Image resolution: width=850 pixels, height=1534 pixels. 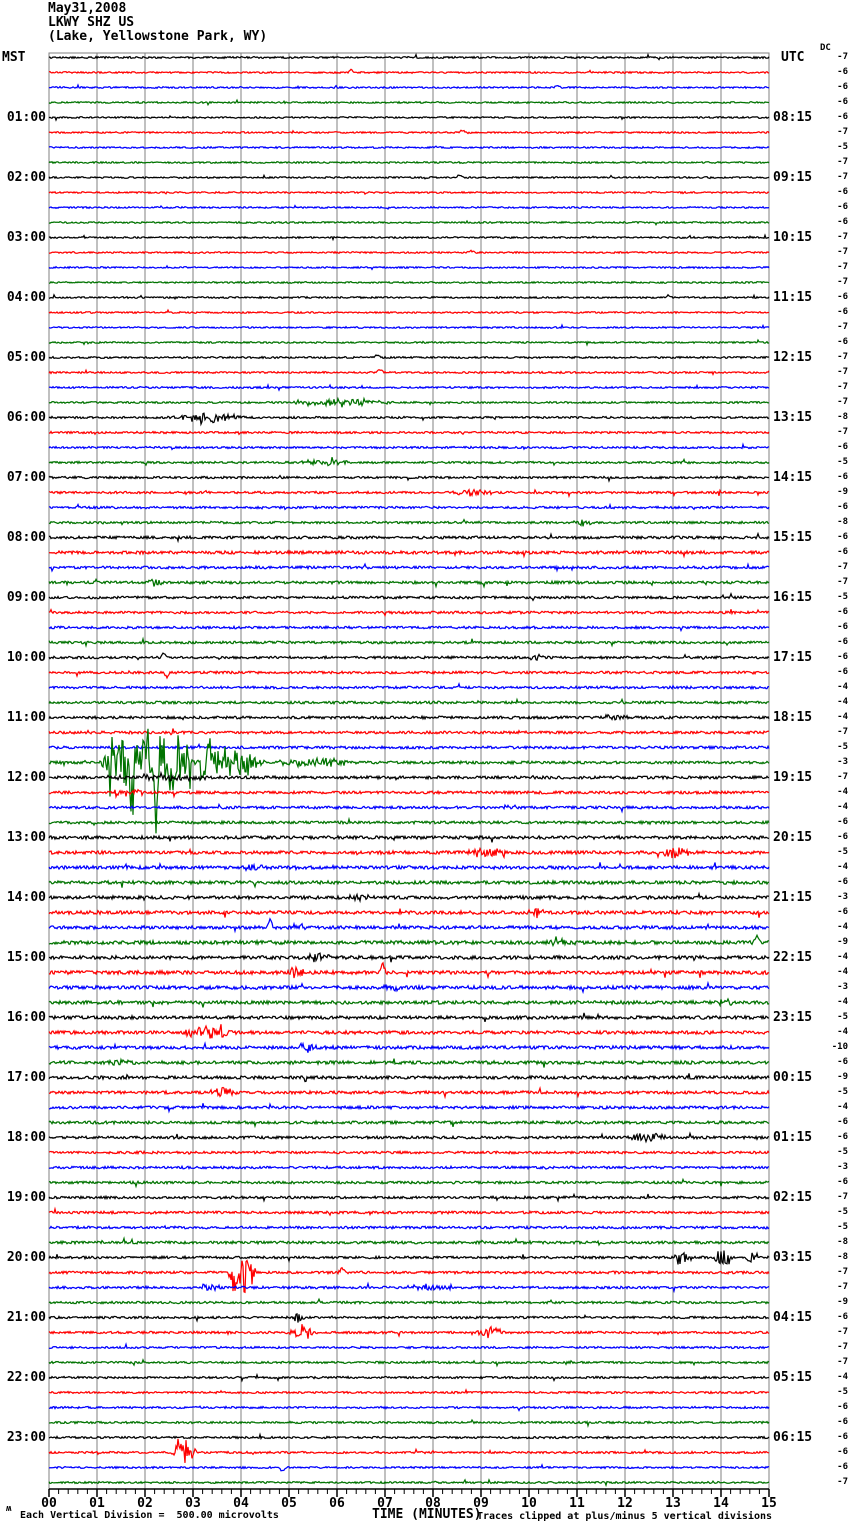 What do you see at coordinates (793, 417) in the screenshot?
I see `utc-hour-label: 13:15` at bounding box center [793, 417].